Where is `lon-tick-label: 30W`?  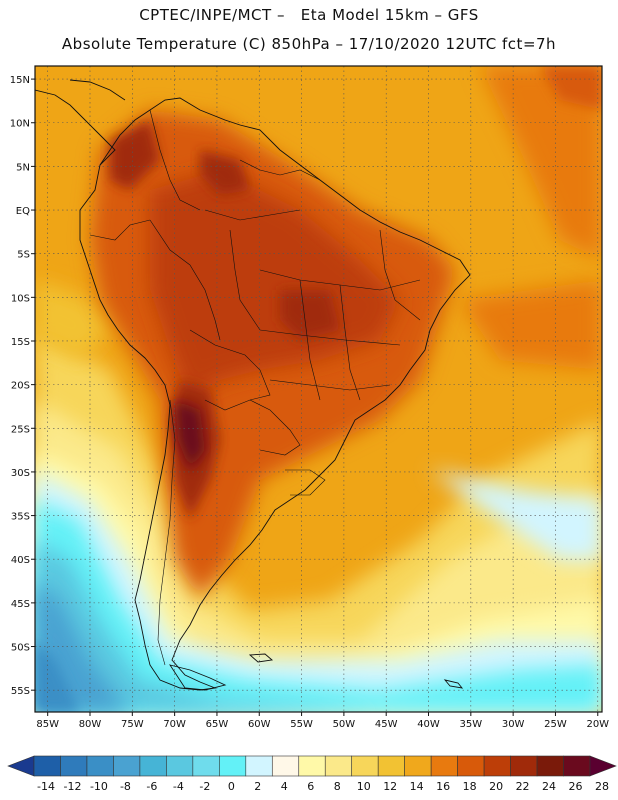
lon-tick-label: 30W is located at coordinates (513, 724).